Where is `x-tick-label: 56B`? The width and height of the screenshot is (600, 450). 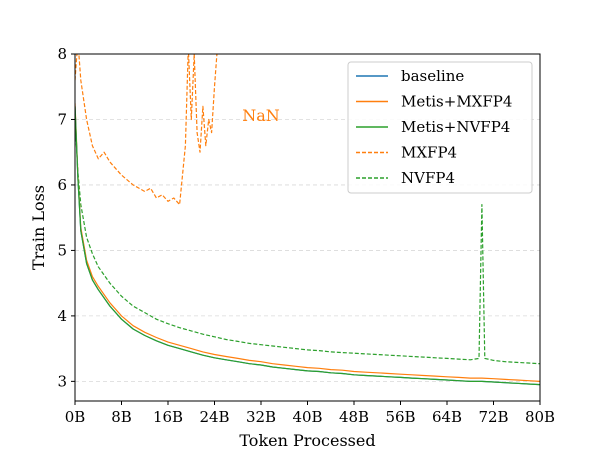 x-tick-label: 56B is located at coordinates (400, 417).